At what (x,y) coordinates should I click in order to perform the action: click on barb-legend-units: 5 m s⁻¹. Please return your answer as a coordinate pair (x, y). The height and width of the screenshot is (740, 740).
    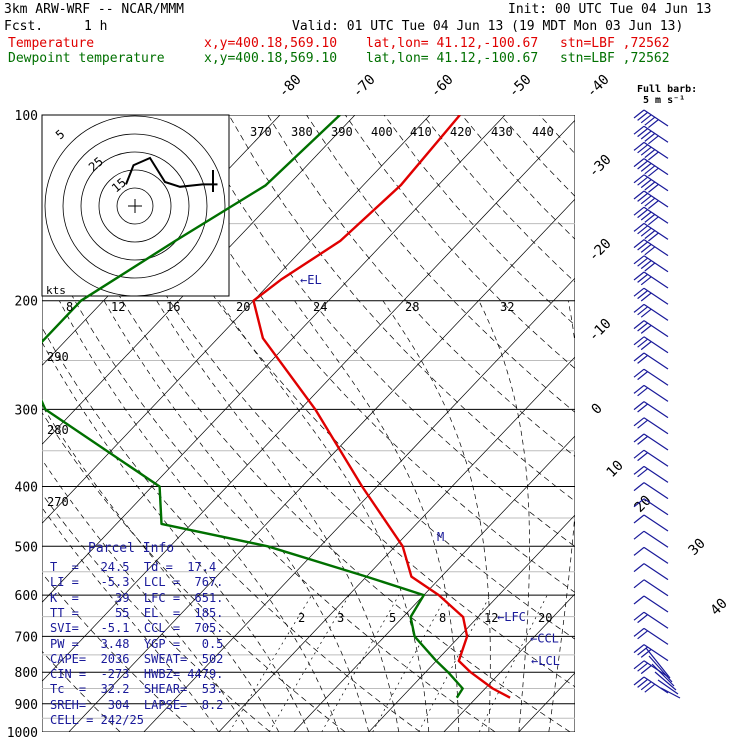
    Looking at the image, I should click on (664, 100).